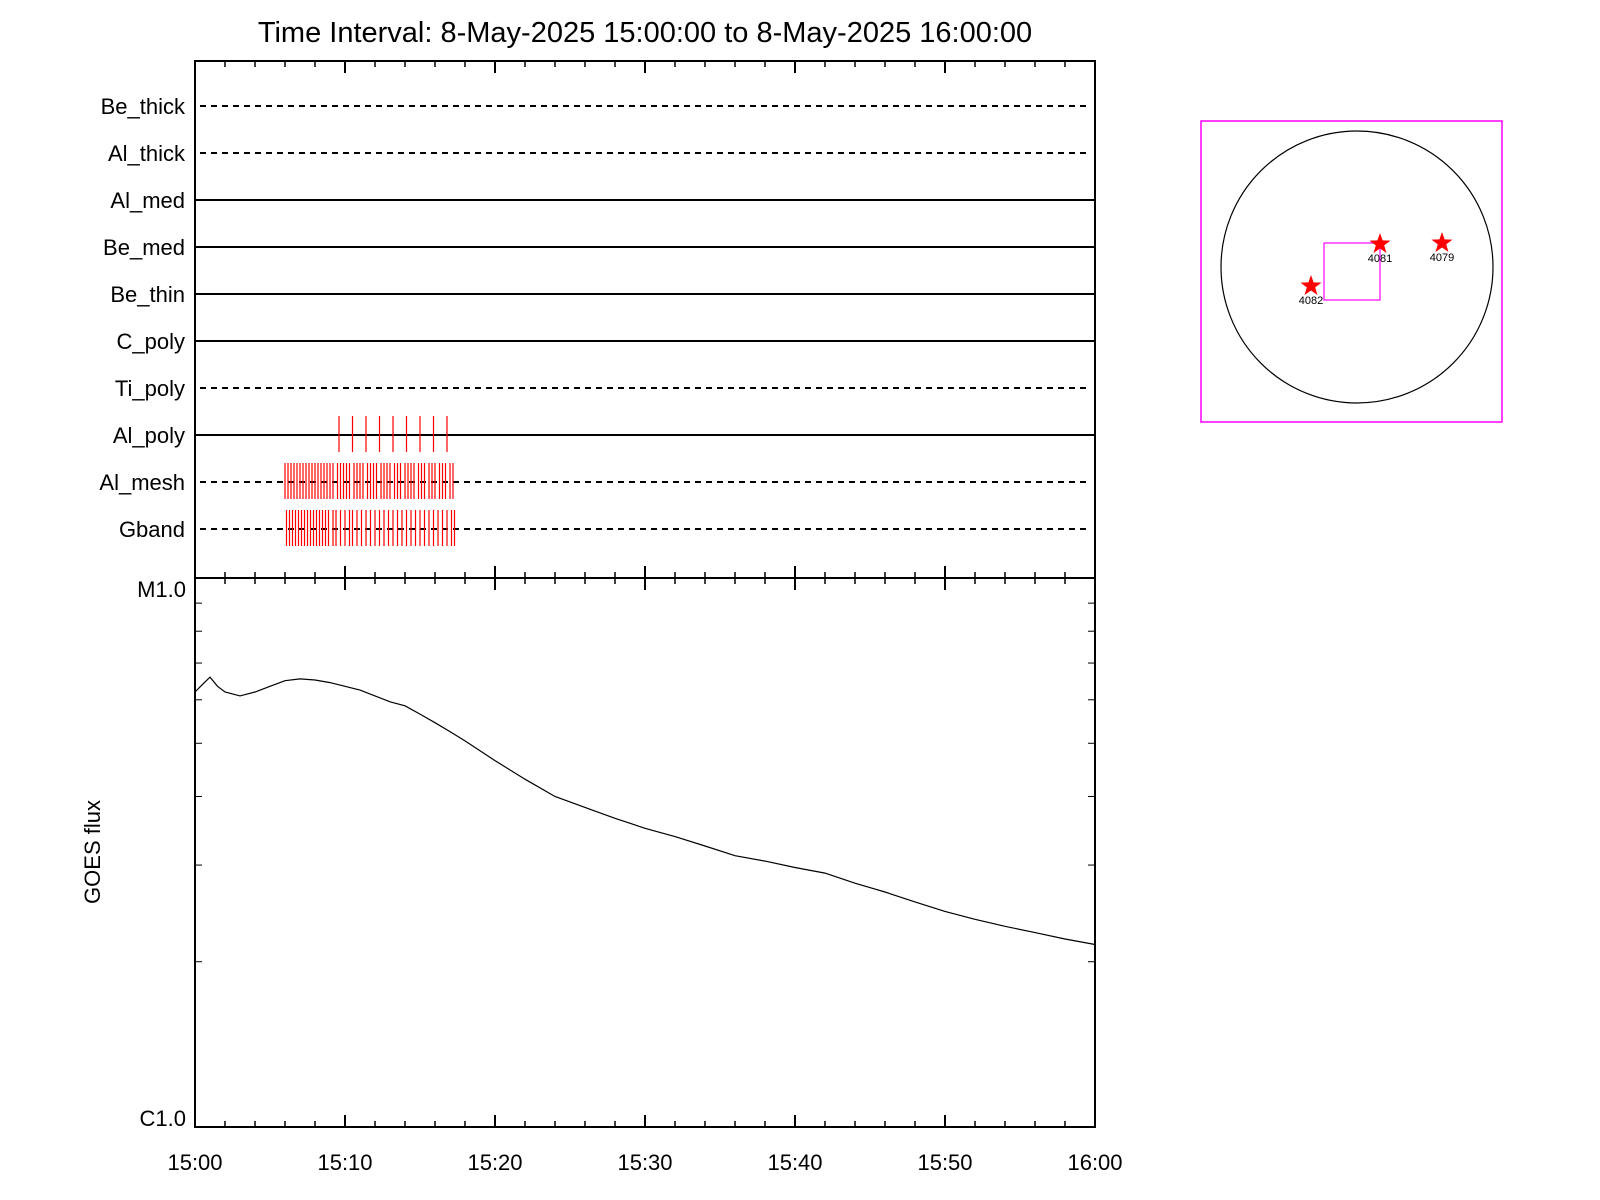 This screenshot has height=1200, width=1600. What do you see at coordinates (194, 1162) in the screenshot?
I see `x-tick-label: 15:00` at bounding box center [194, 1162].